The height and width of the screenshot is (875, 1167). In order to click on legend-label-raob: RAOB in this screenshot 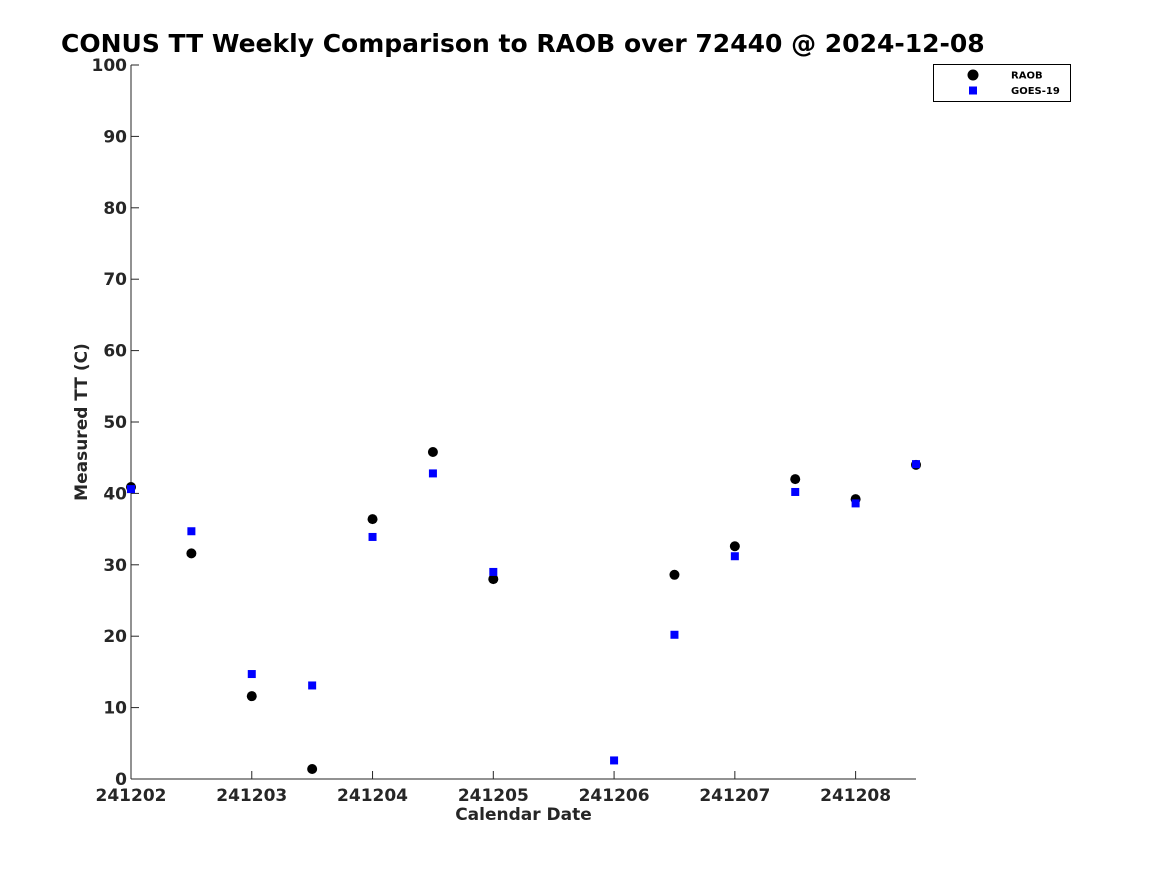, I will do `click(1027, 76)`.